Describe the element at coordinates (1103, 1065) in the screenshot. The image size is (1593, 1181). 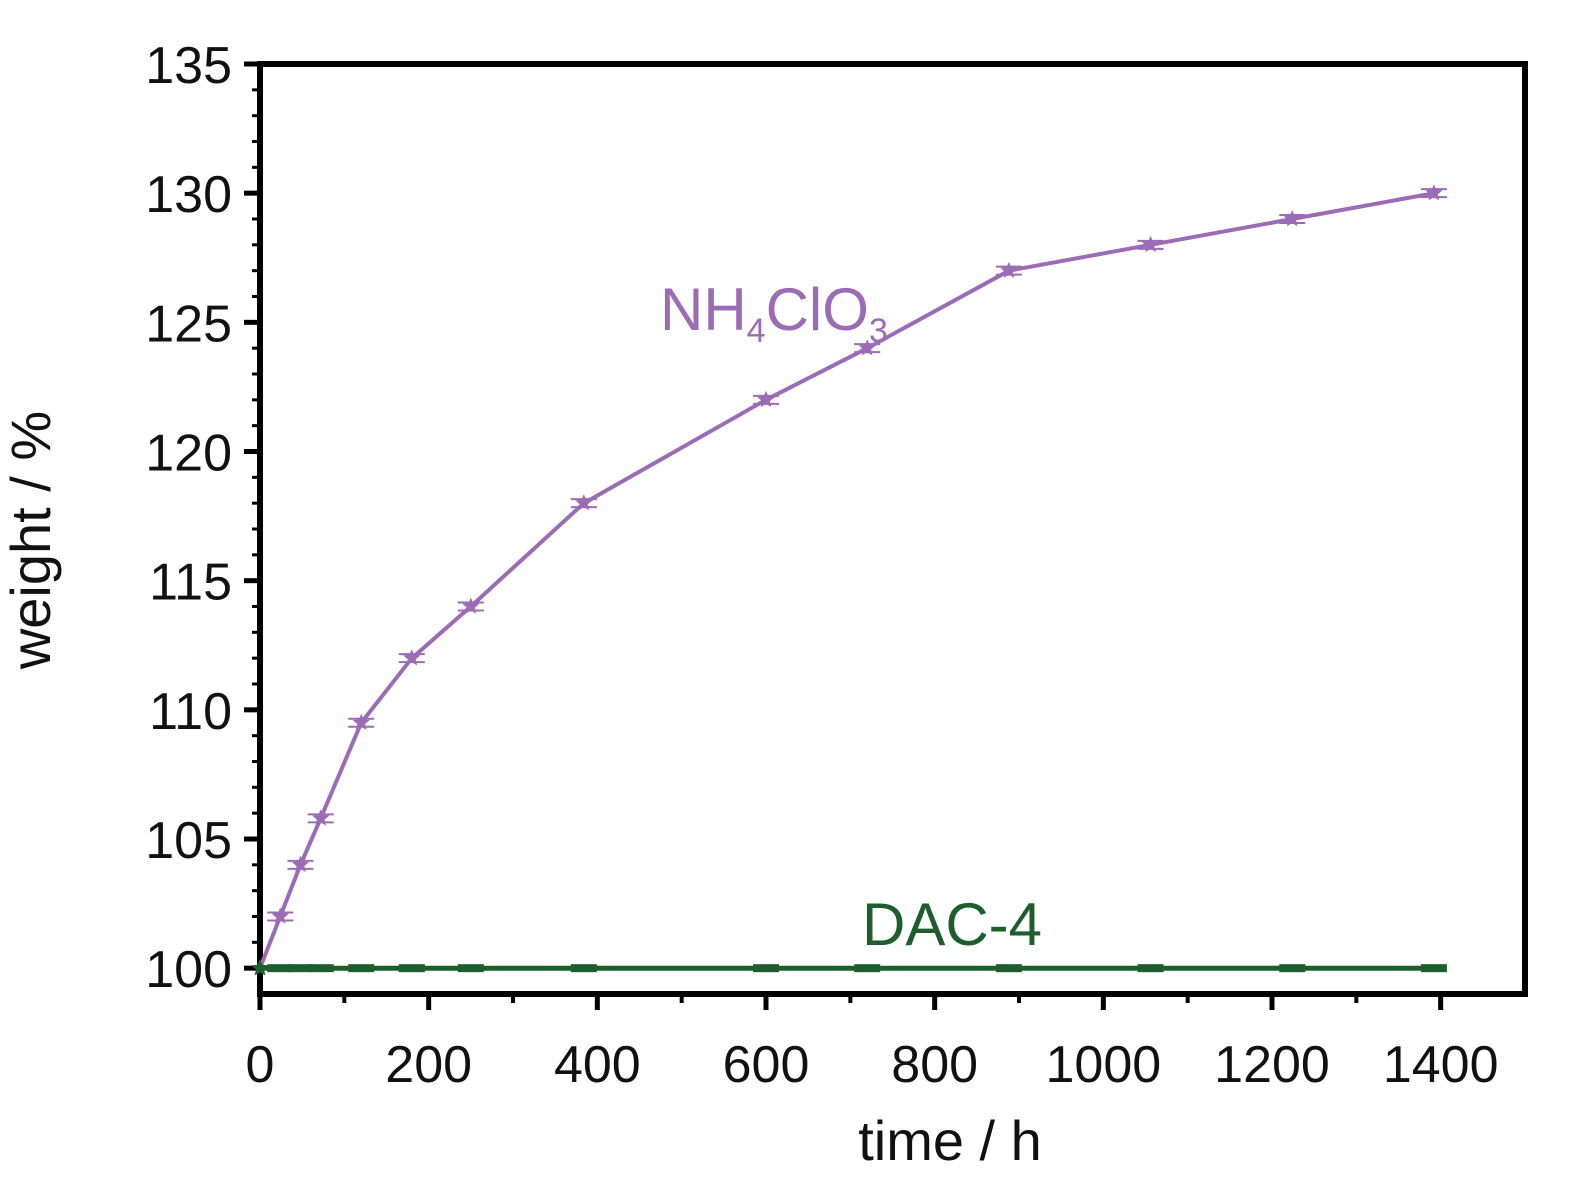
I see `x-tick-label: 1000` at that location.